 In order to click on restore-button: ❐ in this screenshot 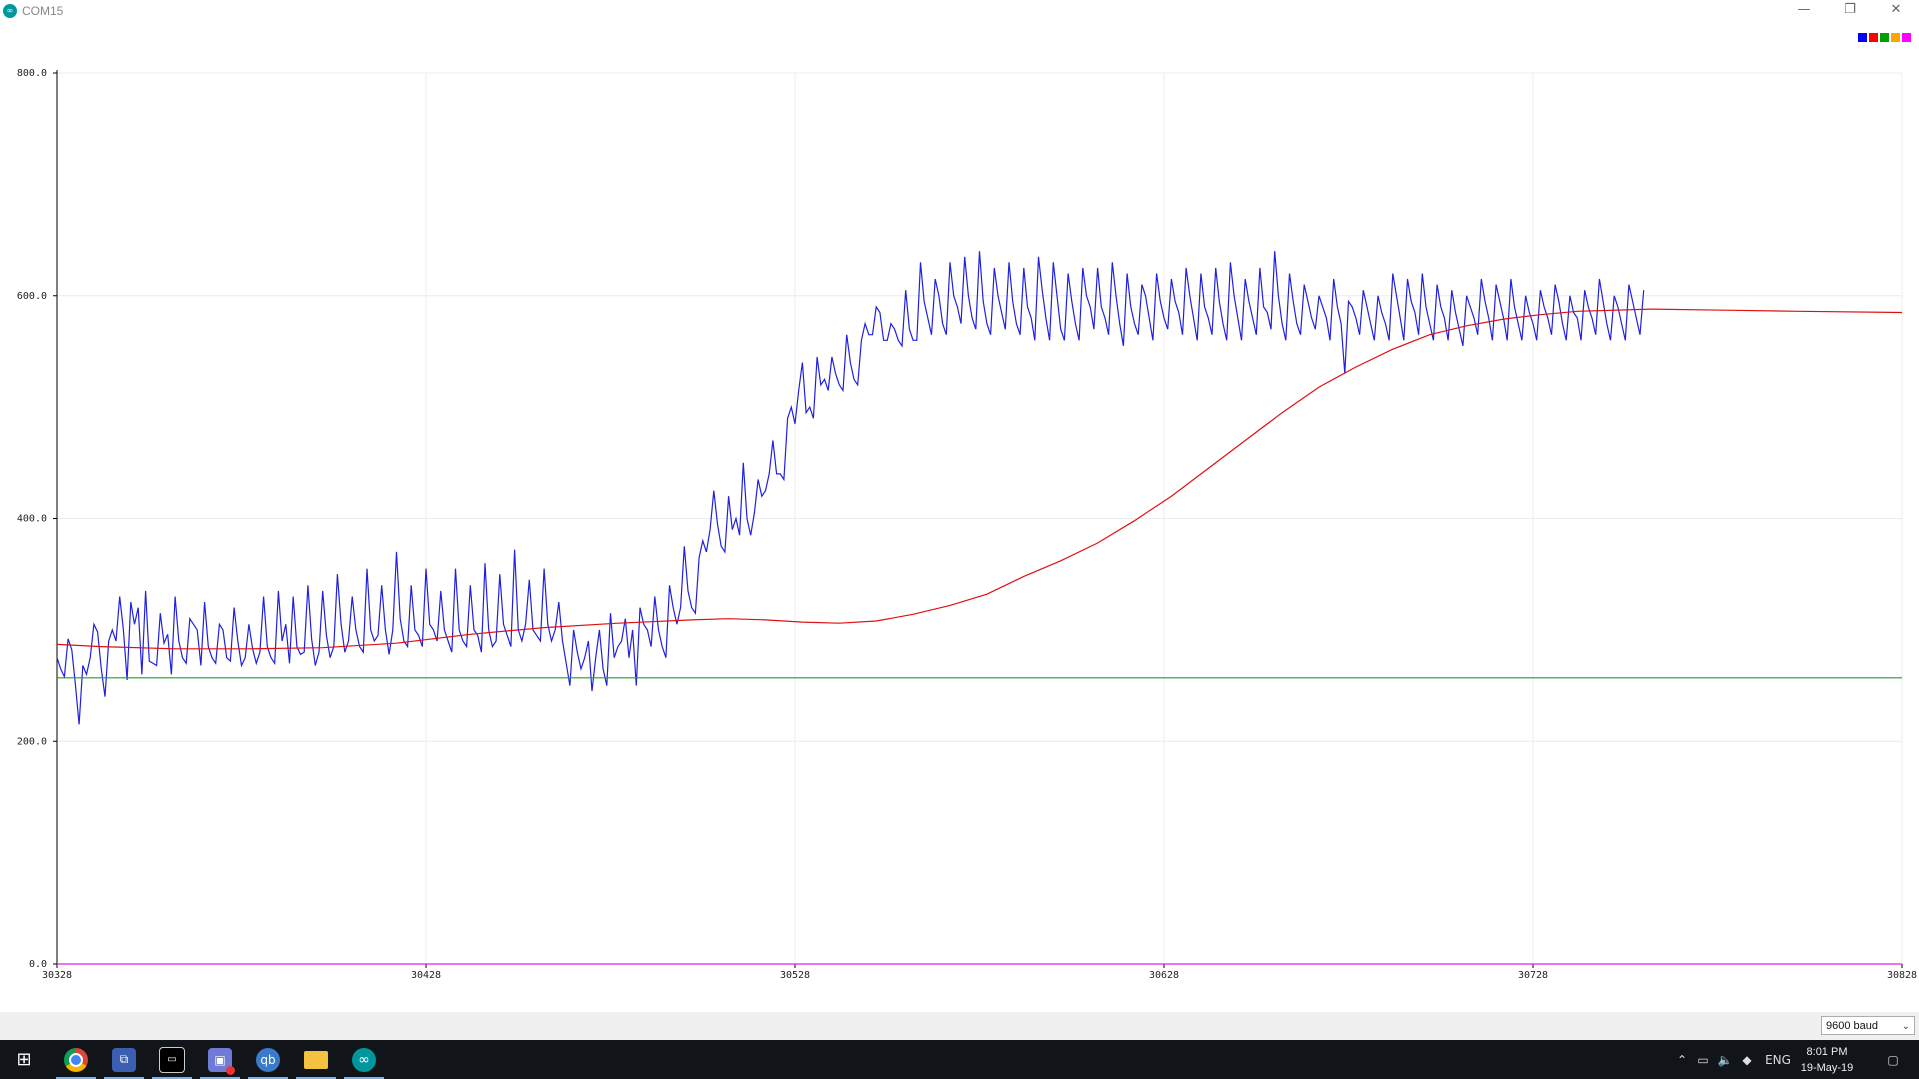, I will do `click(1850, 9)`.